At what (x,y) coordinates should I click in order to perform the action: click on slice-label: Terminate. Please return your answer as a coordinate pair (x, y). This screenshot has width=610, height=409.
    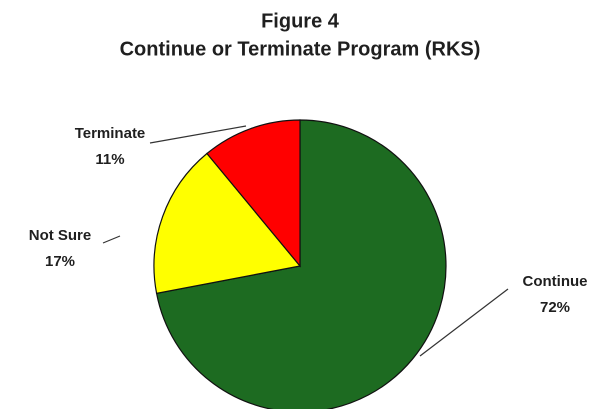
    Looking at the image, I should click on (110, 133).